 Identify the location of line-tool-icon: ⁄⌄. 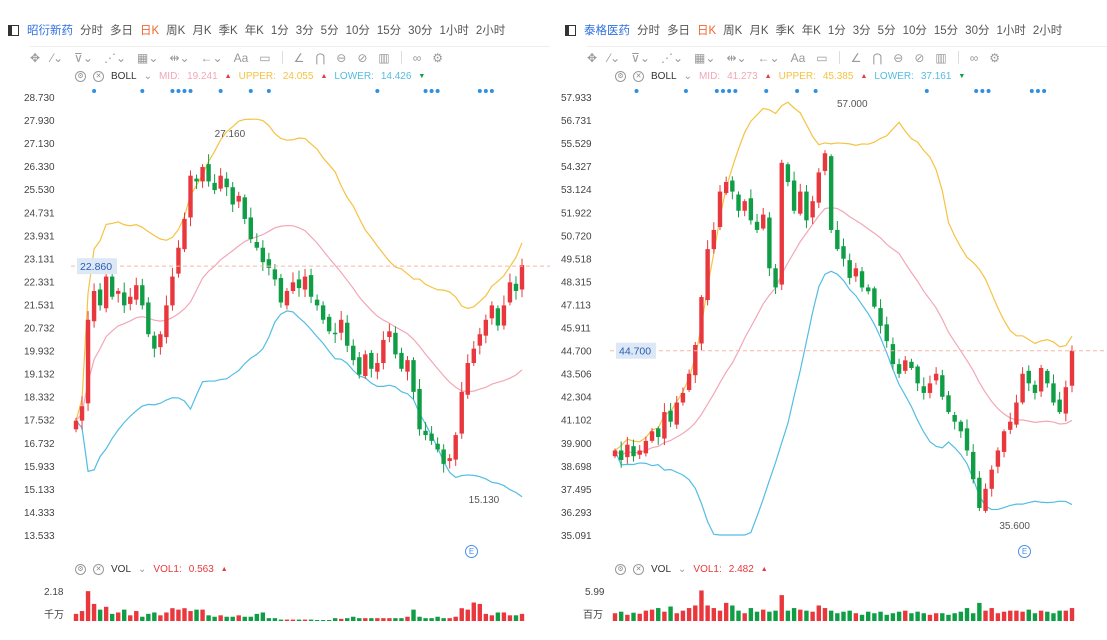
(57, 57).